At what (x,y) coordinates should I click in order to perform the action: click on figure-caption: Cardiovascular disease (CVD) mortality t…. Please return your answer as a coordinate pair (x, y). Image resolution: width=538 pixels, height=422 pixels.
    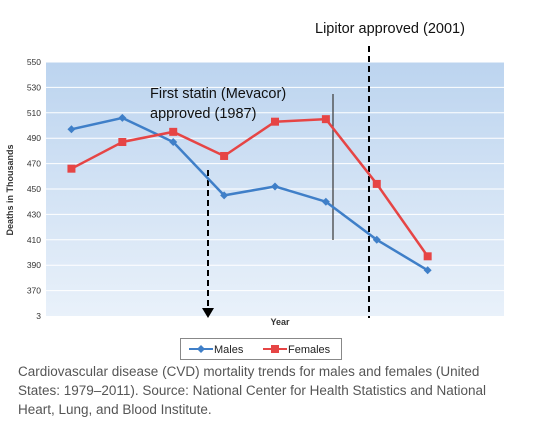
    Looking at the image, I should click on (252, 390).